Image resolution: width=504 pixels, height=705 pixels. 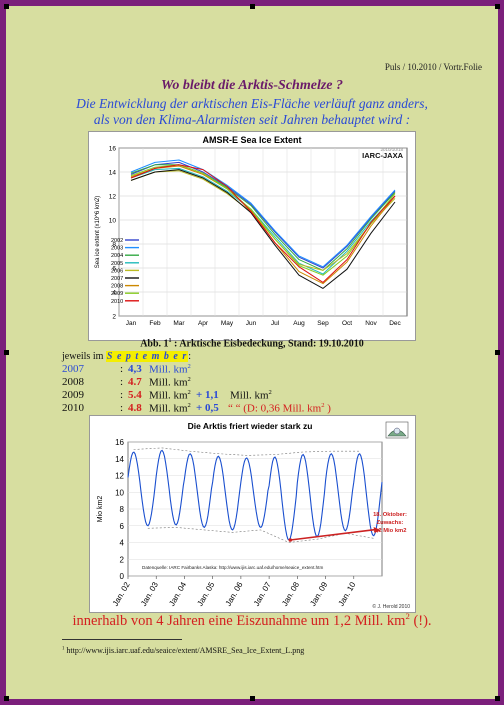 What do you see at coordinates (395, 323) in the screenshot?
I see `x-tick-label: Dec` at bounding box center [395, 323].